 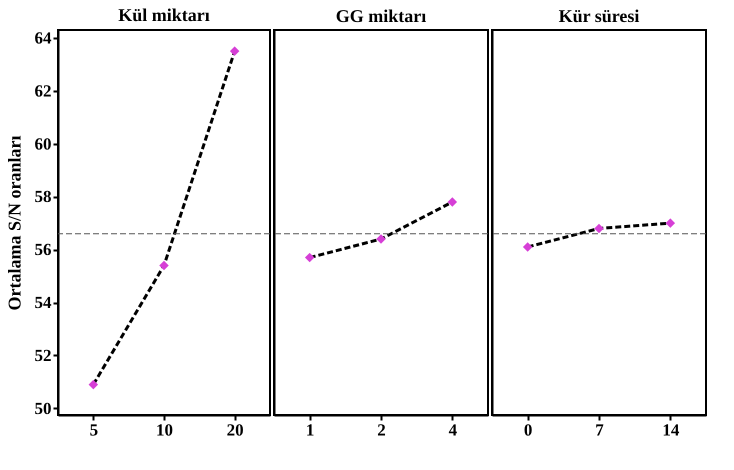 I want to click on x-tick-label: 5, so click(x=94, y=430).